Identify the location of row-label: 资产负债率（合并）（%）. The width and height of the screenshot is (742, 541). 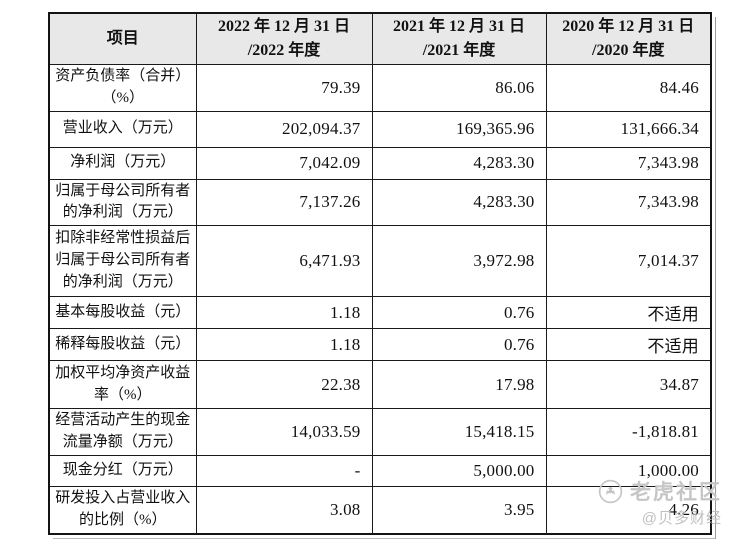
(122, 88).